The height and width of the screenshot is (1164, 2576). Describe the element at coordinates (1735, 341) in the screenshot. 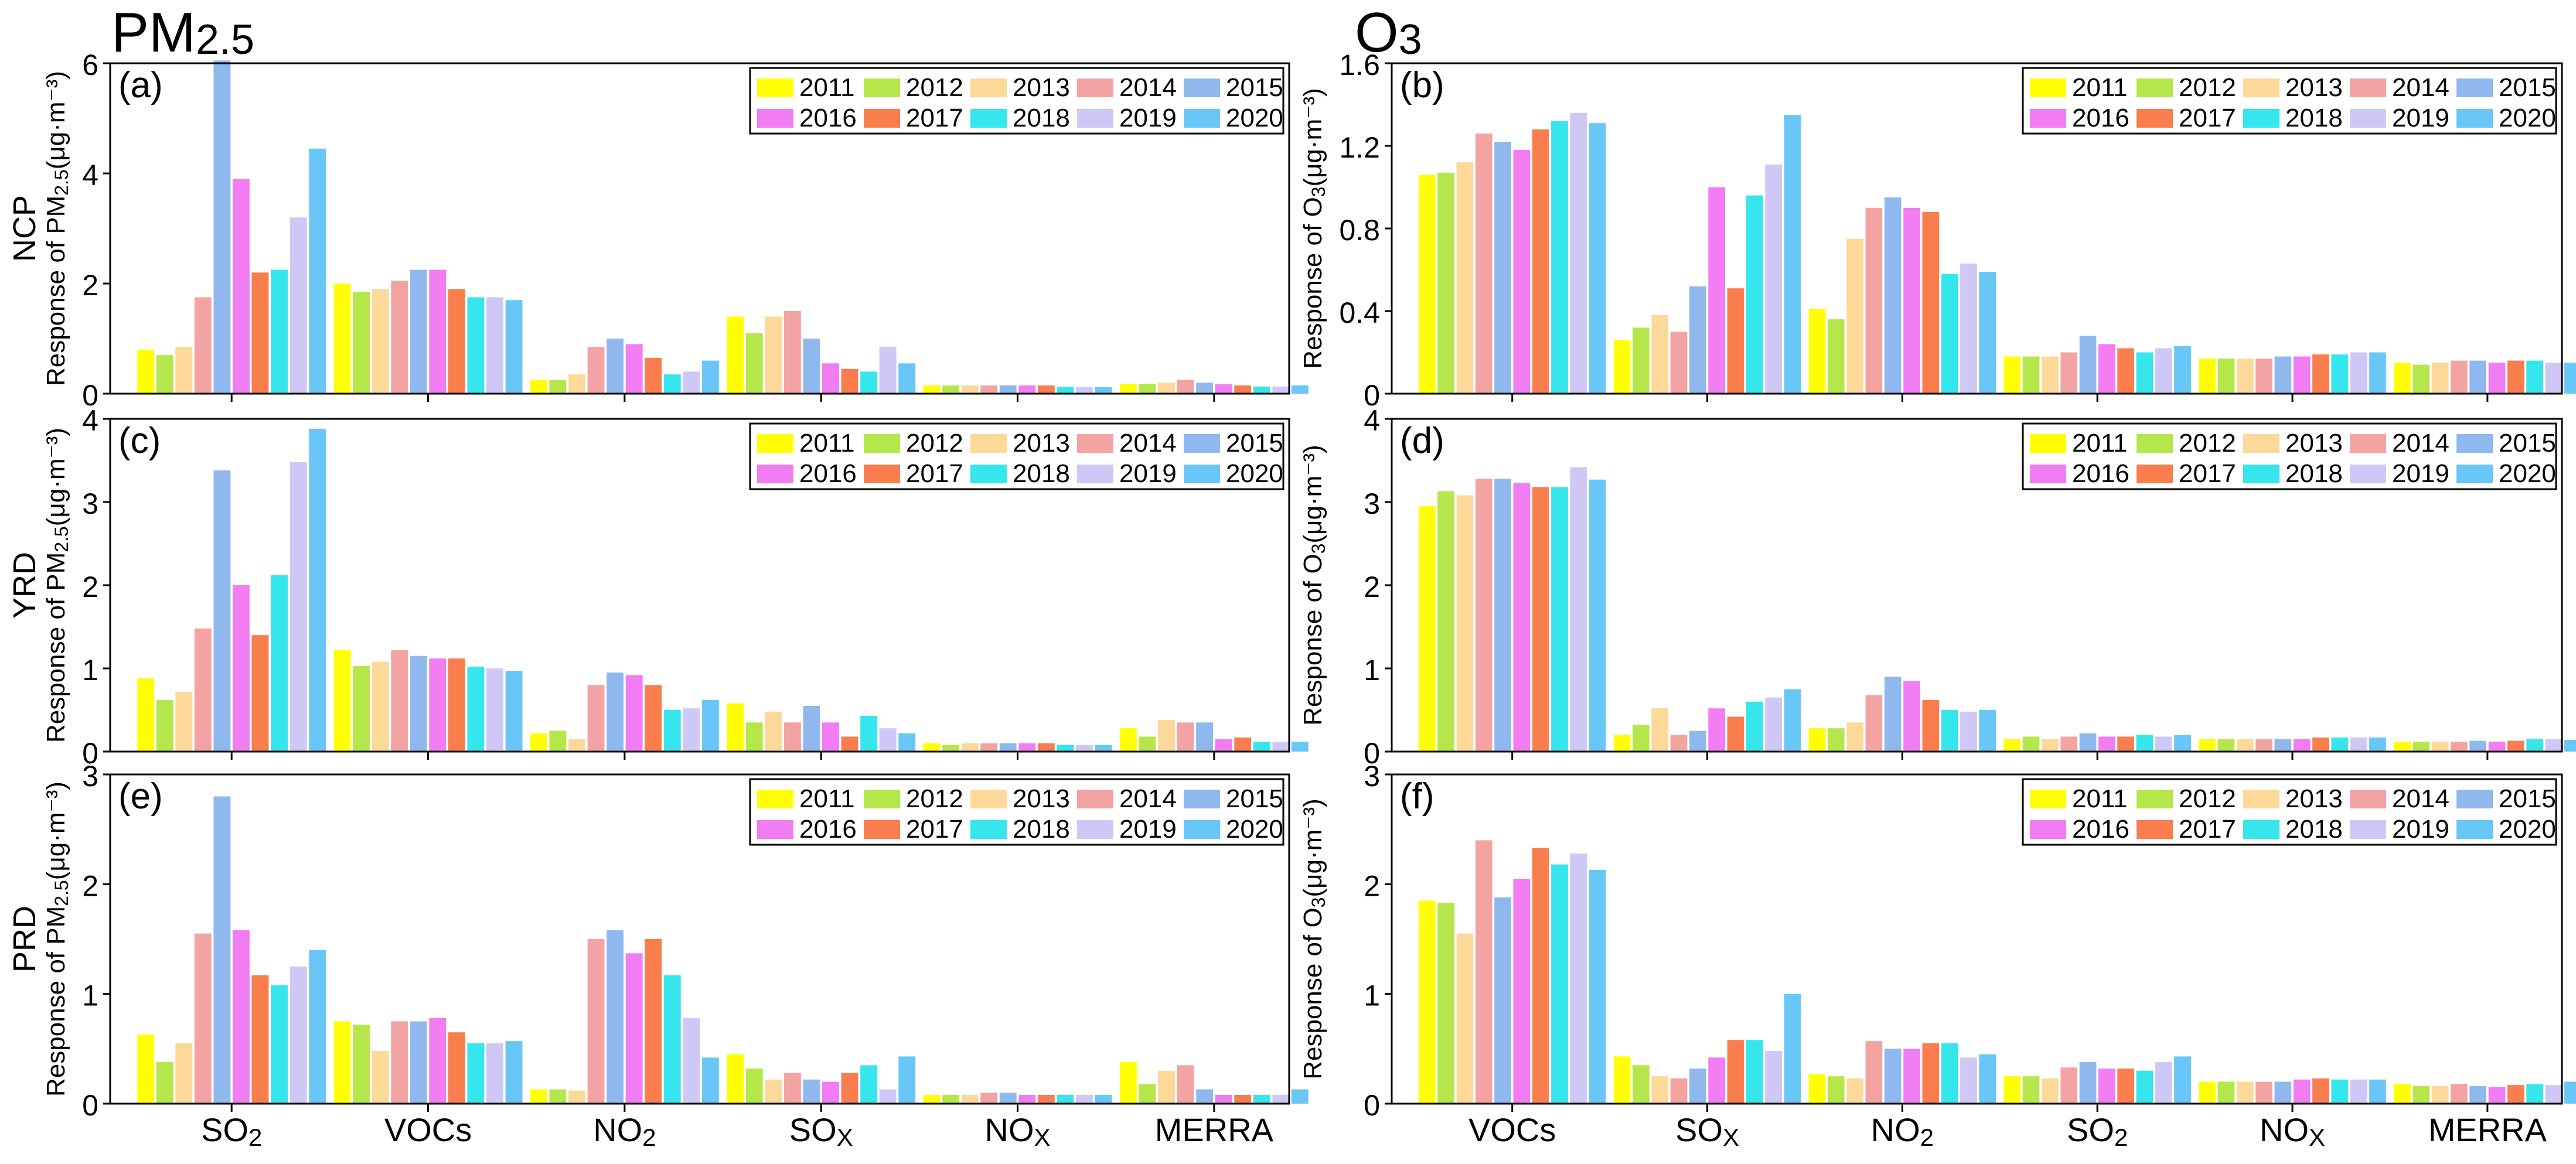

I see `bar-SOX-2017` at that location.